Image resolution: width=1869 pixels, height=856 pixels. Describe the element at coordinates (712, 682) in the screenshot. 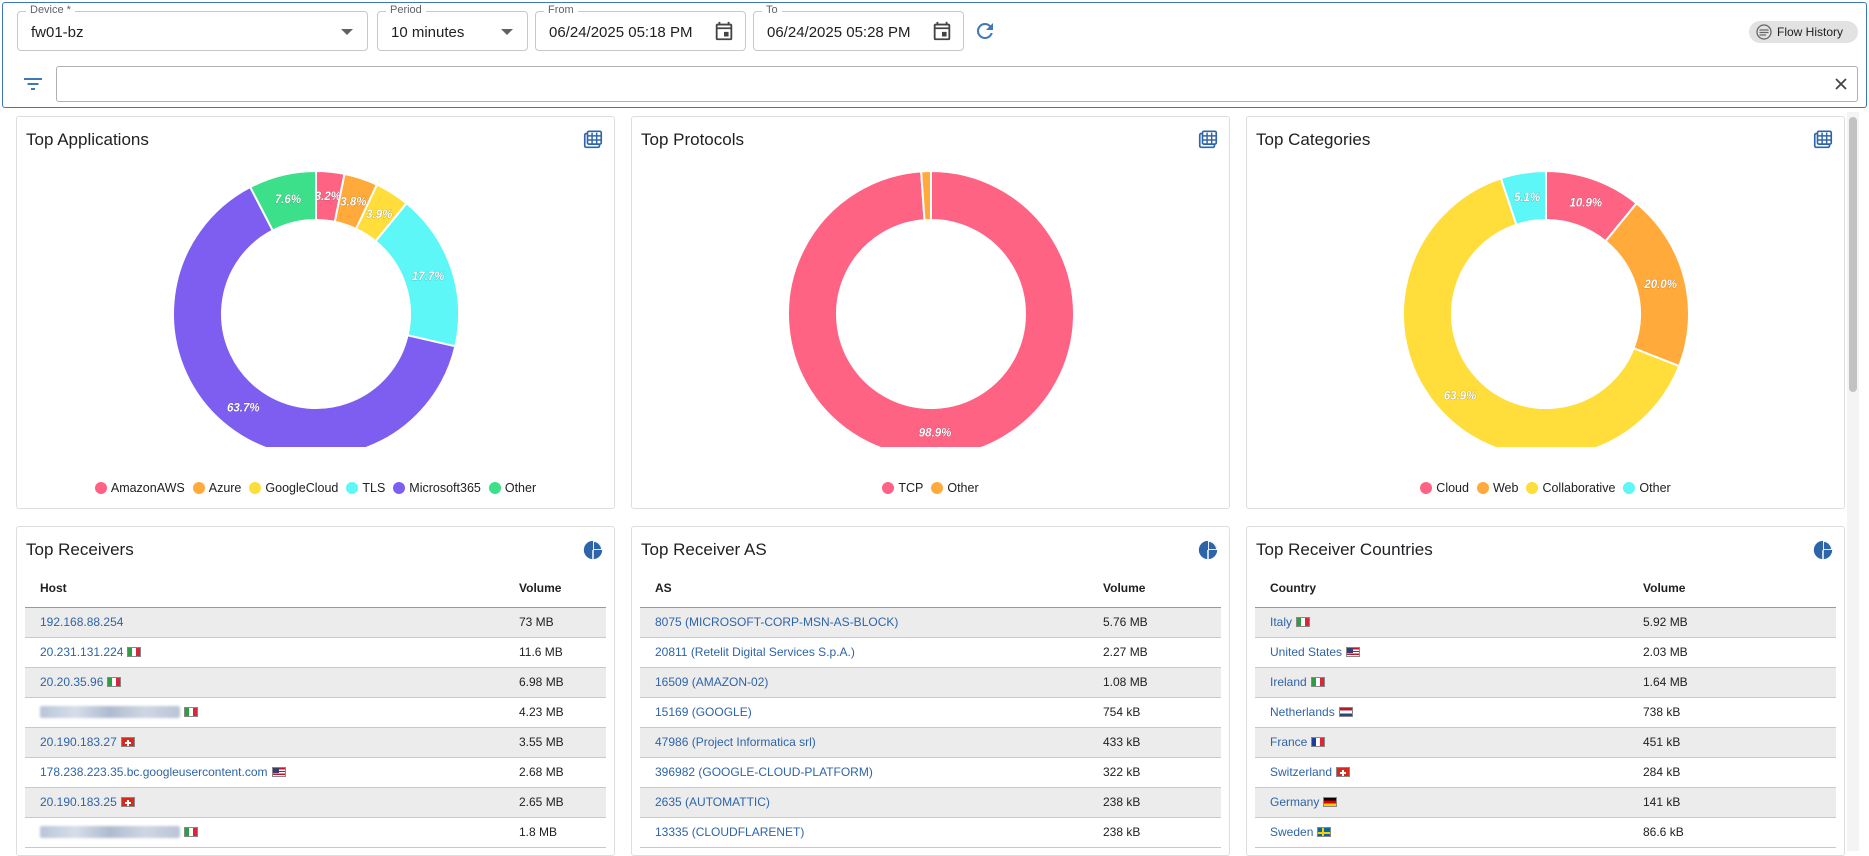

I see `row-link: 16509 (AMAZON-02)` at that location.